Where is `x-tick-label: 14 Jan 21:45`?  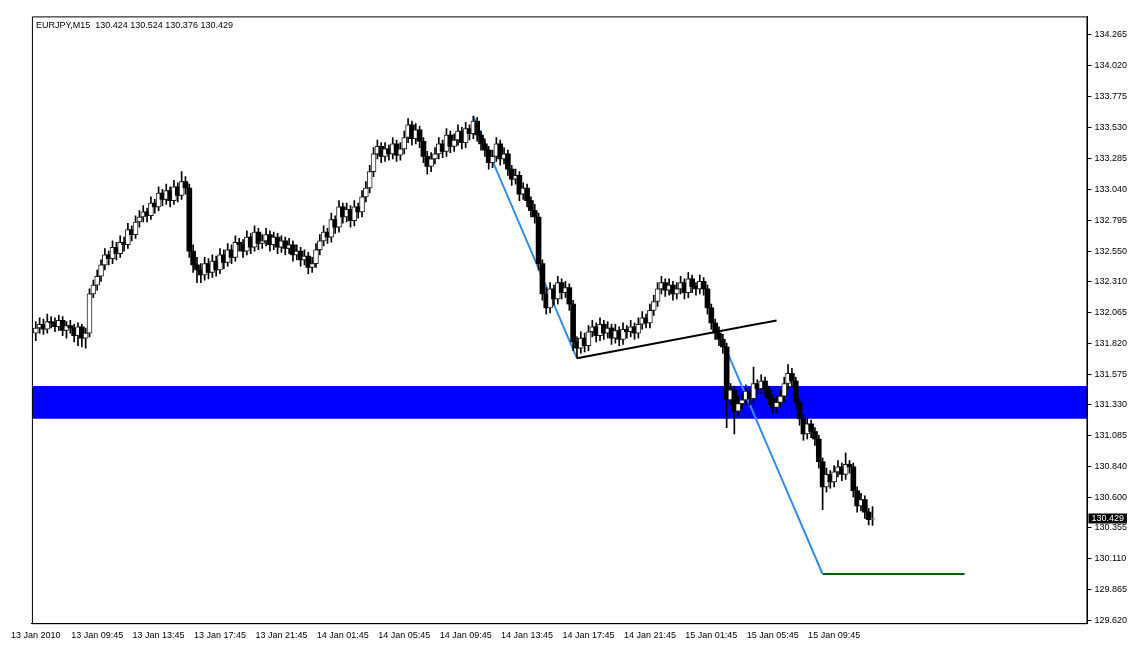
x-tick-label: 14 Jan 21:45 is located at coordinates (649, 635).